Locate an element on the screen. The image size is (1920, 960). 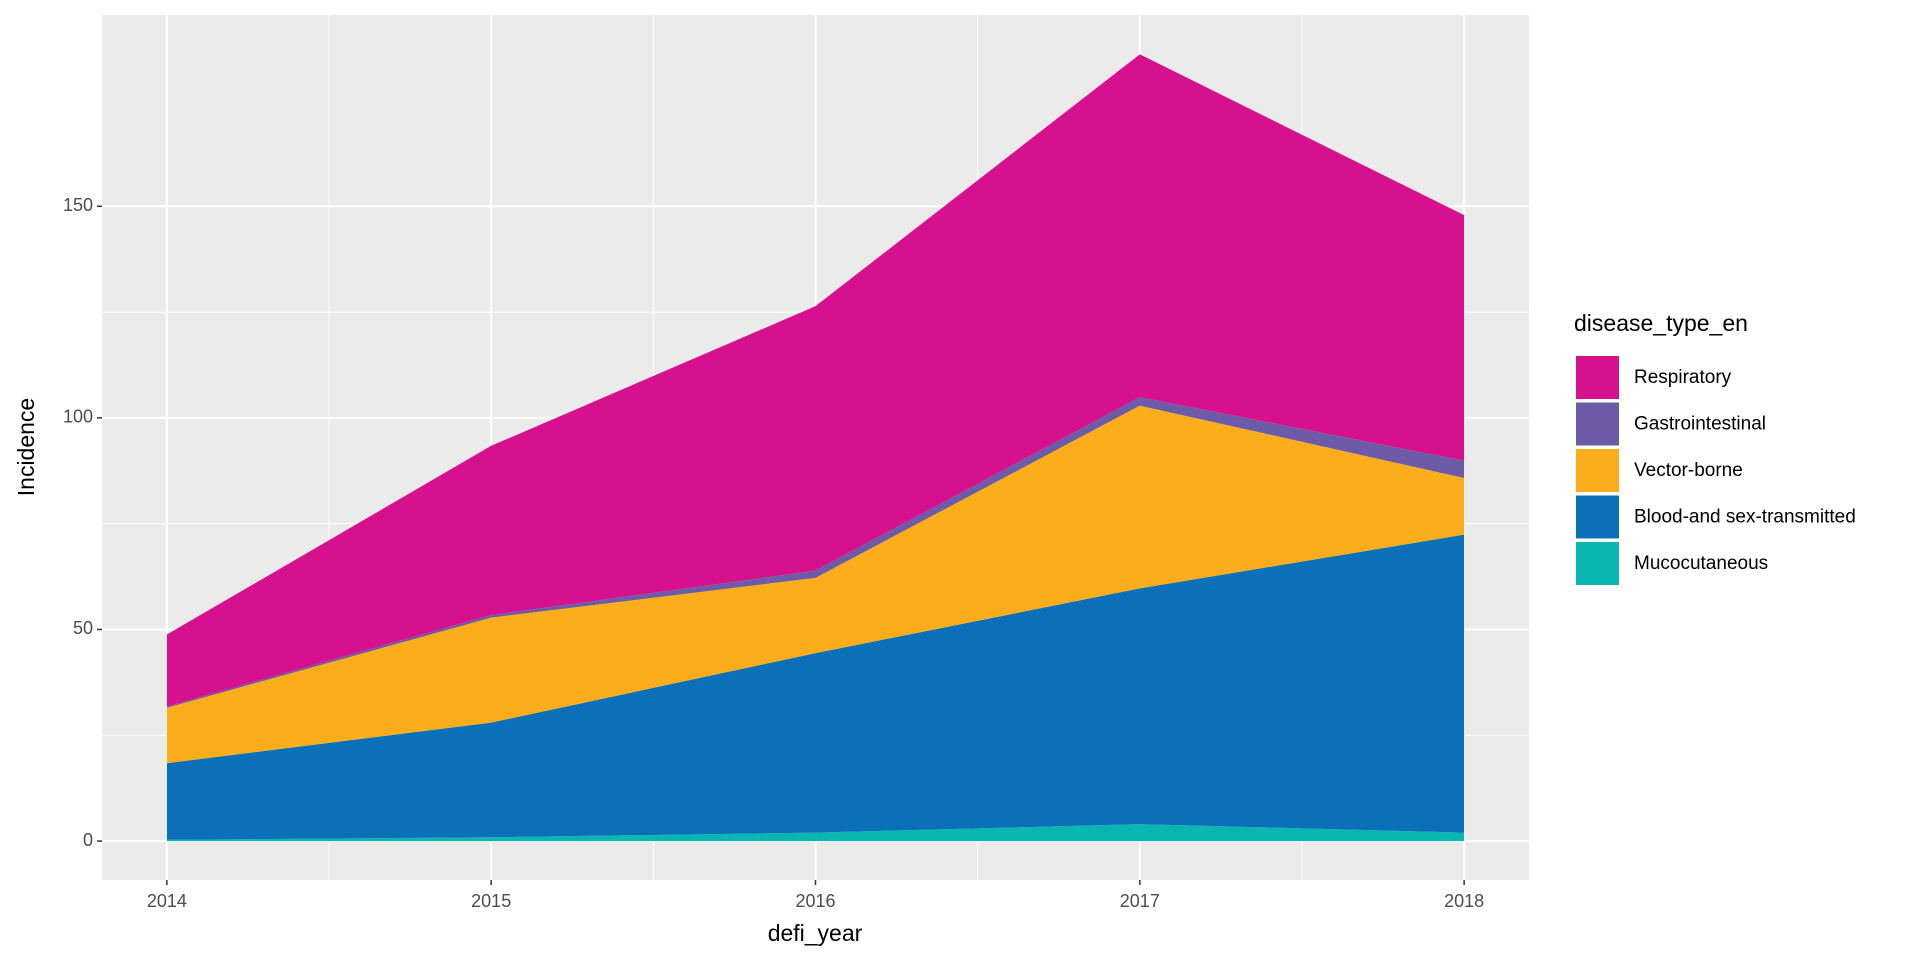
legend-label: Respiratory is located at coordinates (1683, 377).